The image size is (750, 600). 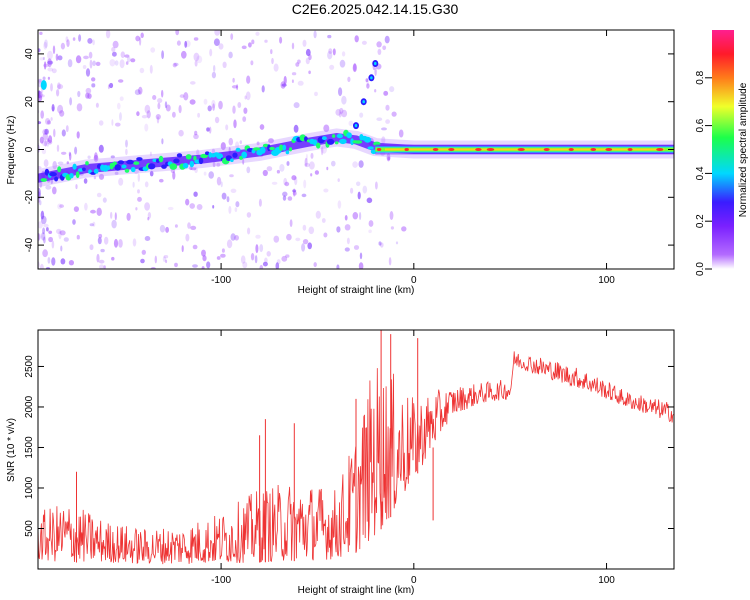 I want to click on y-tick-label: -20, so click(x=29, y=197).